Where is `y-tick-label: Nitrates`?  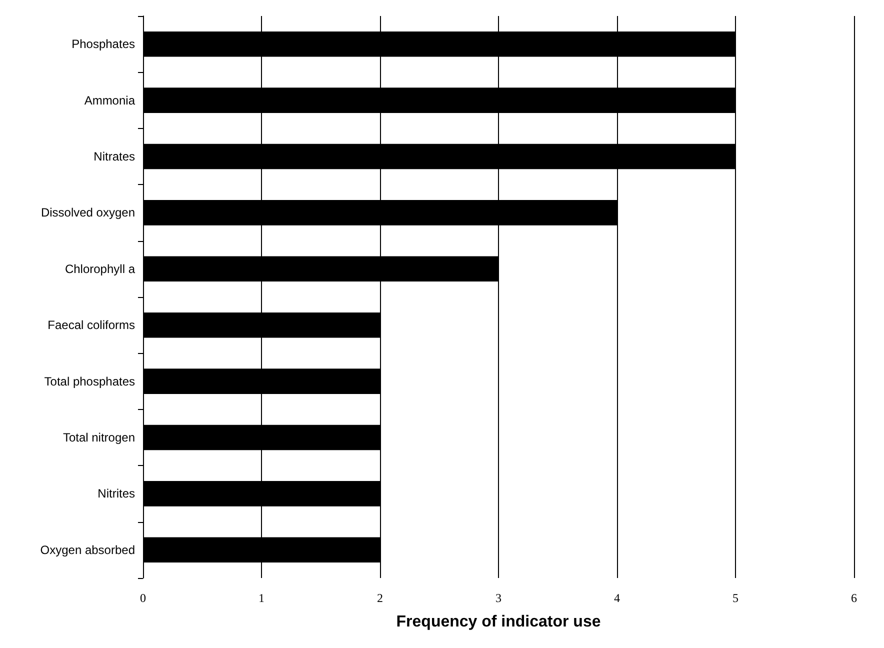 y-tick-label: Nitrates is located at coordinates (114, 157).